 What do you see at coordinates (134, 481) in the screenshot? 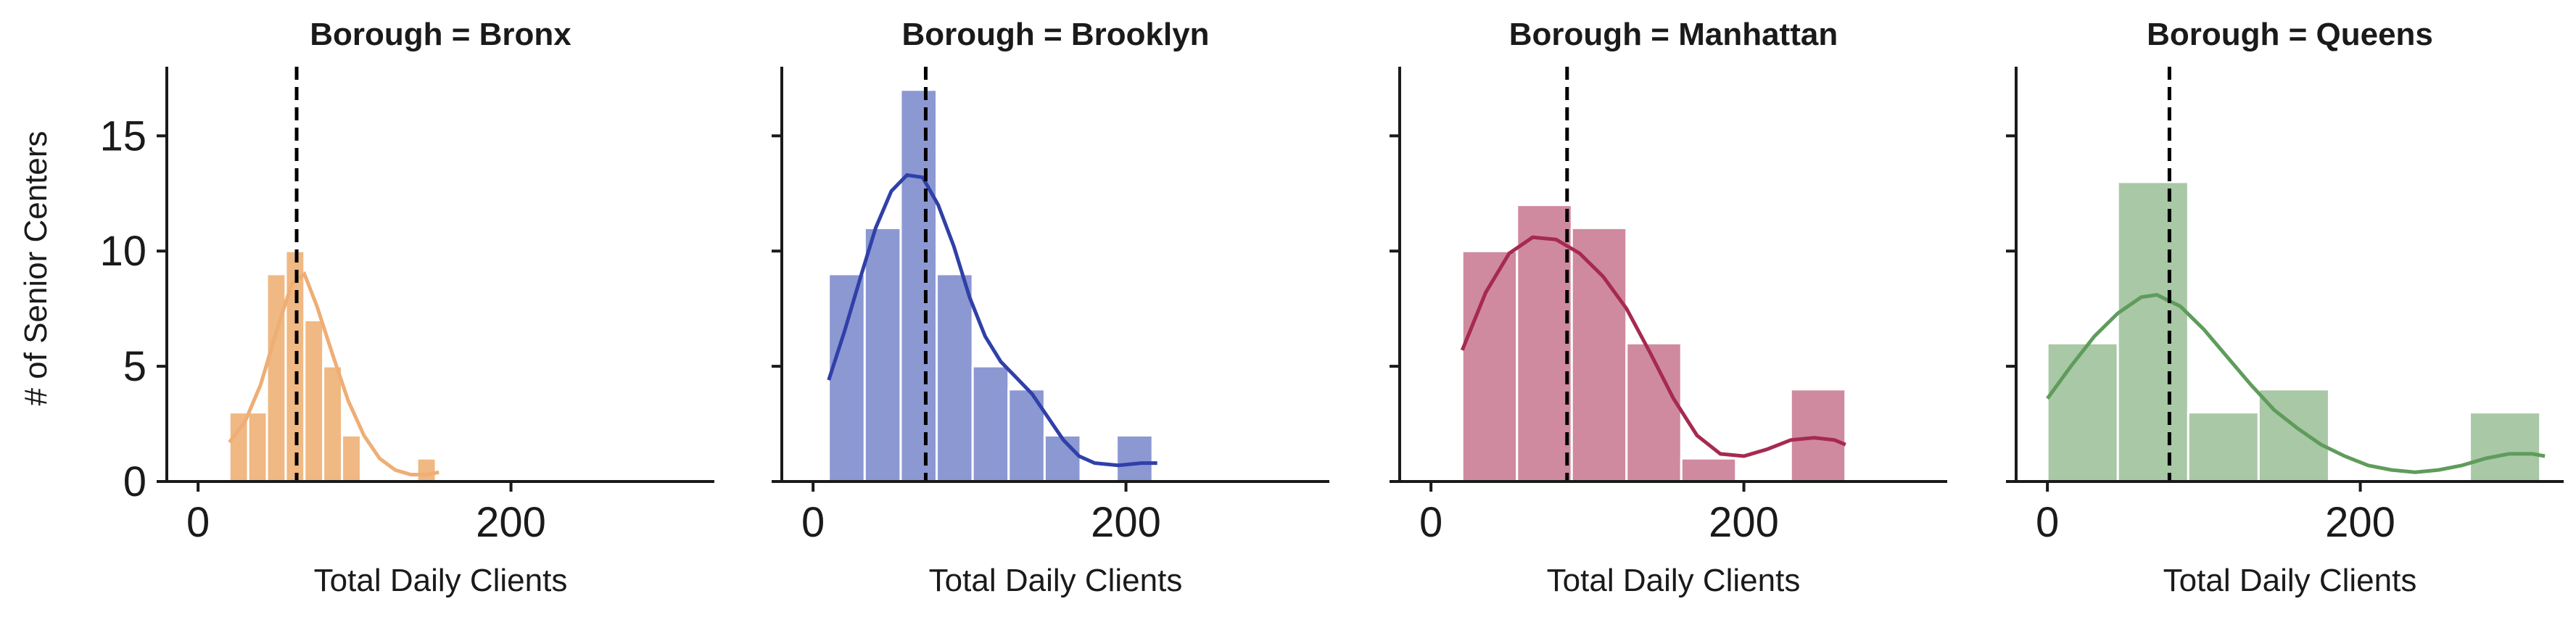
I see `y-tick-label: 0` at bounding box center [134, 481].